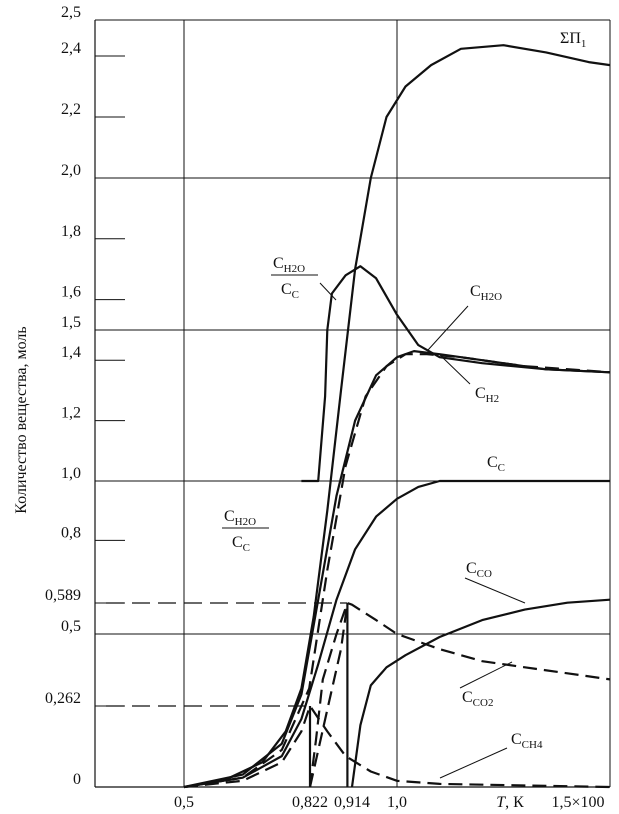 This screenshot has height=814, width=619. What do you see at coordinates (527, 741) in the screenshot?
I see `label-cch4: CCH4` at bounding box center [527, 741].